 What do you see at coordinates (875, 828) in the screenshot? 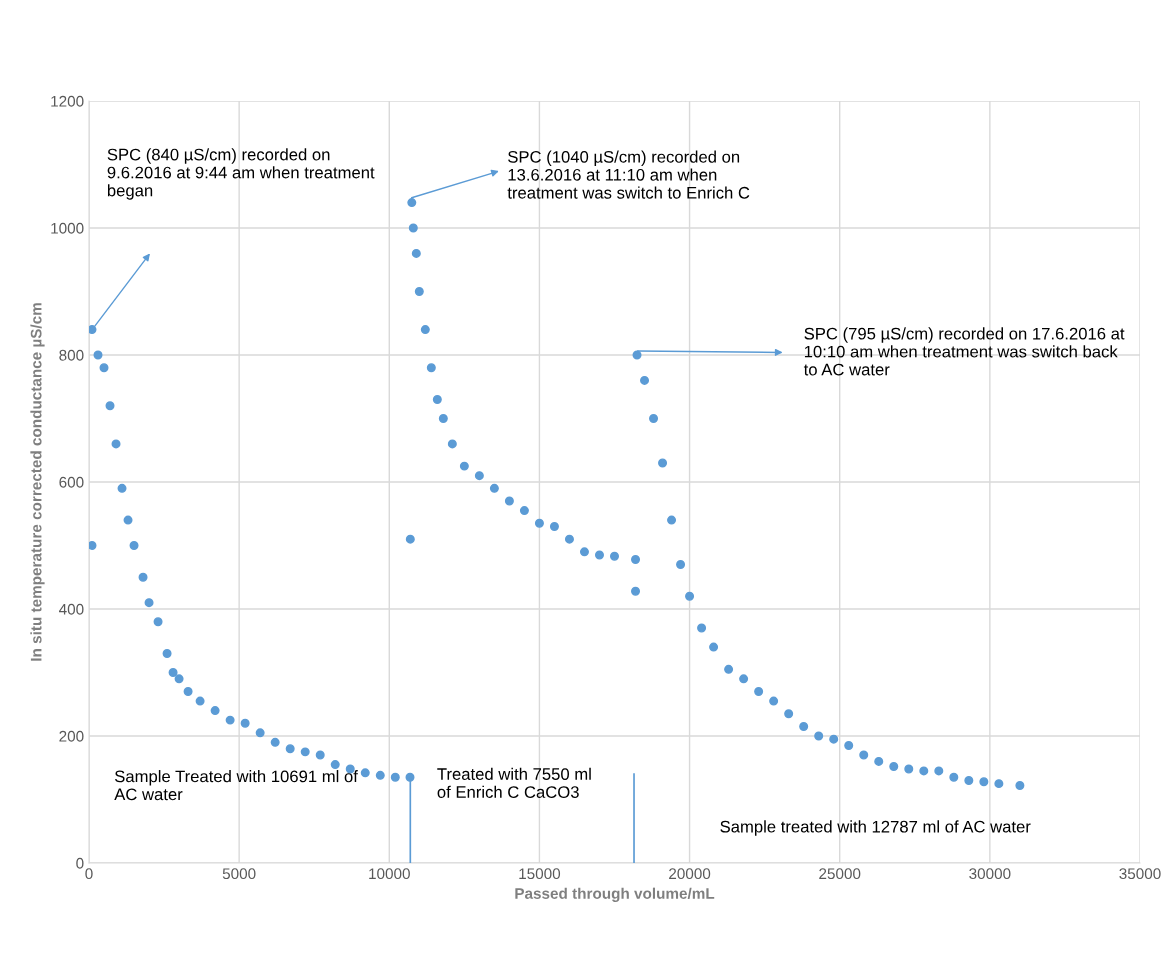
I see `annotation: Sample treated with 12787 ml of AC water` at bounding box center [875, 828].